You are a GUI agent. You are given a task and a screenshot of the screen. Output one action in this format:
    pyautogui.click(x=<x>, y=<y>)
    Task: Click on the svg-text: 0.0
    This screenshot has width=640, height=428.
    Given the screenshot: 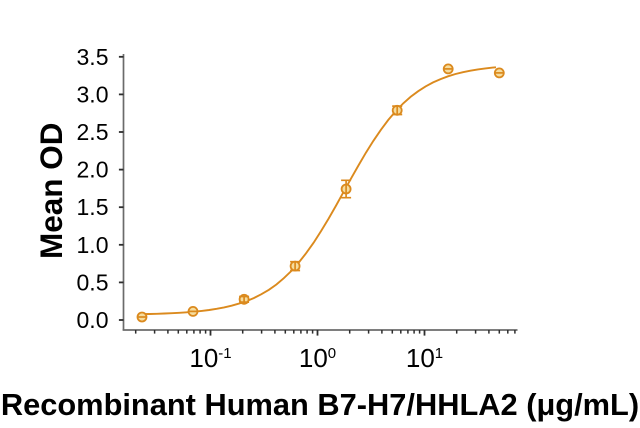 What is the action you would take?
    pyautogui.click(x=93, y=320)
    